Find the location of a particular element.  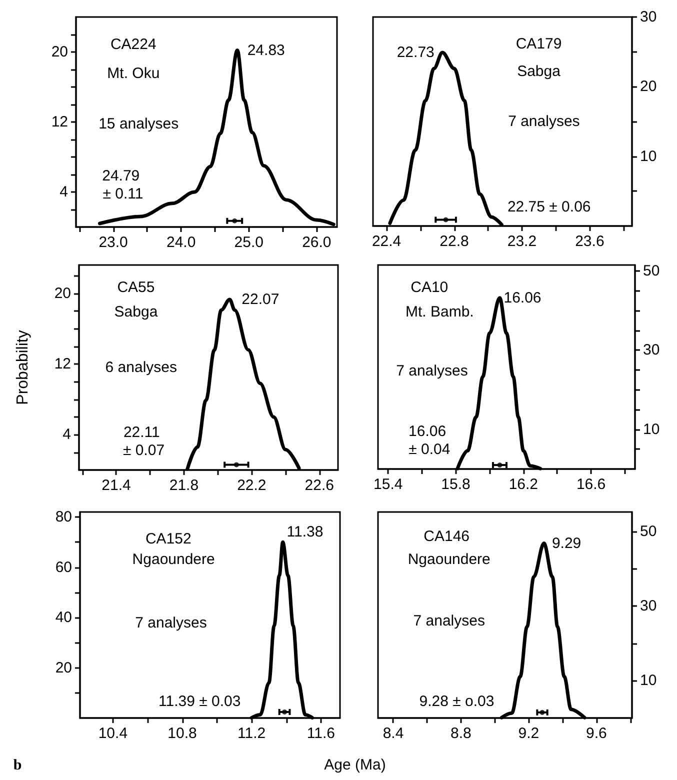

x-tick-label: 22.6 is located at coordinates (319, 485).